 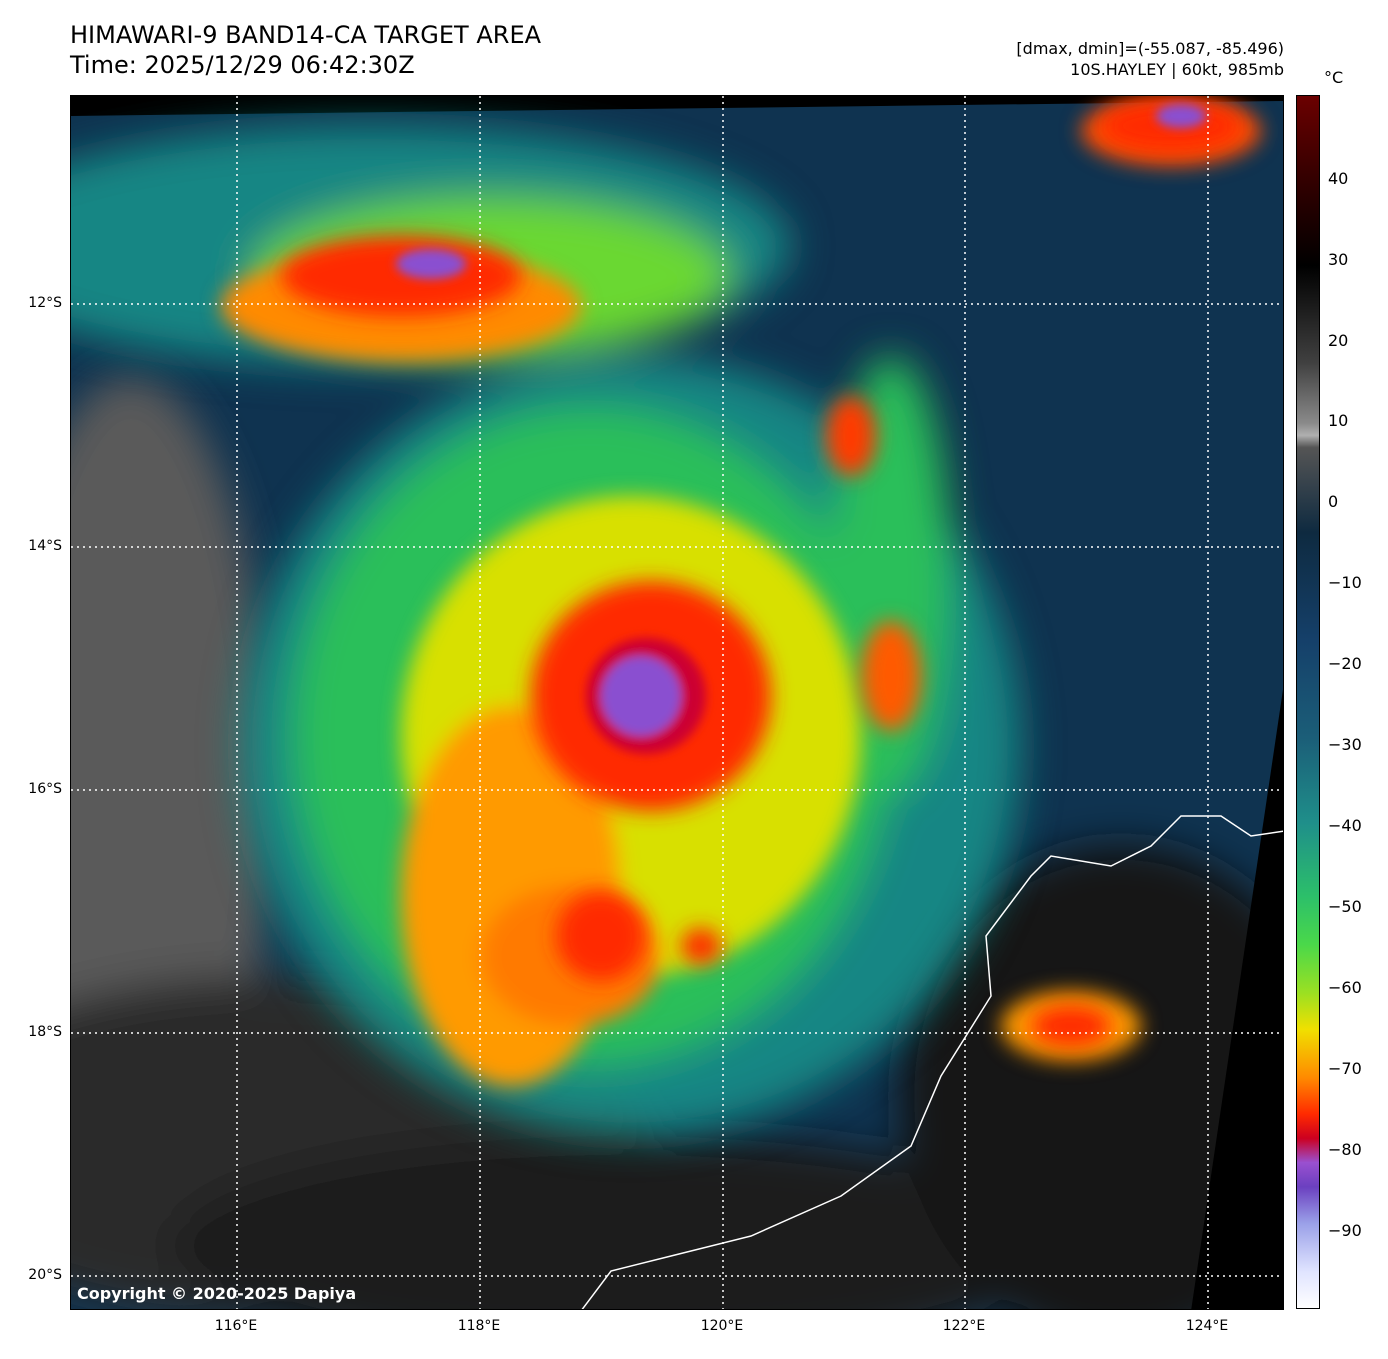 I want to click on title-line-2: Time: 2025/12/29 06:42:30Z, so click(x=242, y=65).